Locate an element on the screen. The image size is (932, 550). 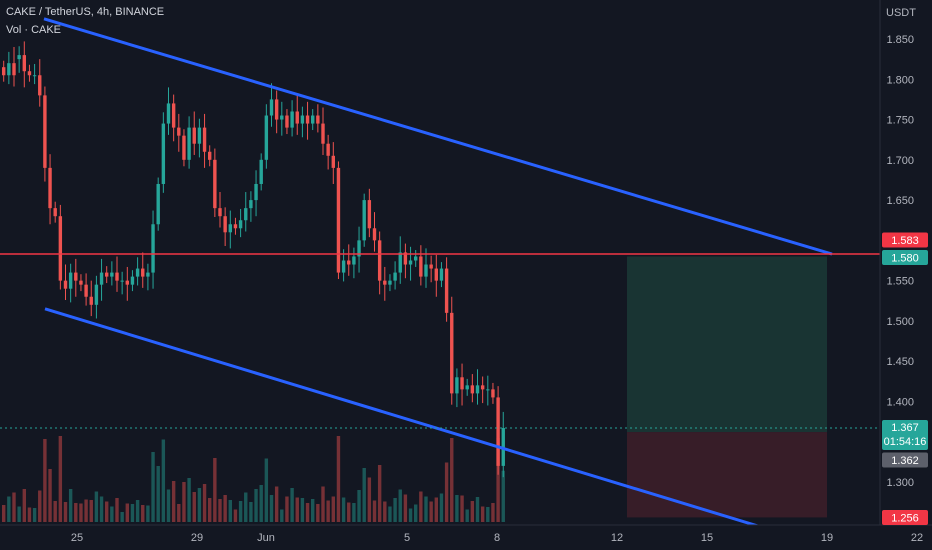
time-ticks: 25 29 Jun 5 8 12 15 19 22 is located at coordinates (497, 538).